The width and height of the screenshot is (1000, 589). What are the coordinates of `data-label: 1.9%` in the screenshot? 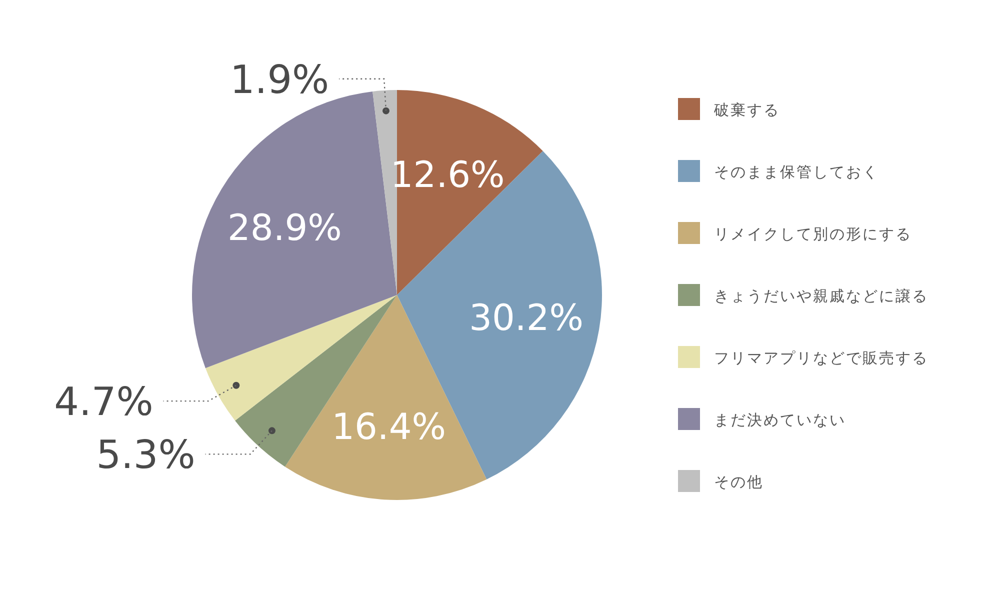 It's located at (280, 80).